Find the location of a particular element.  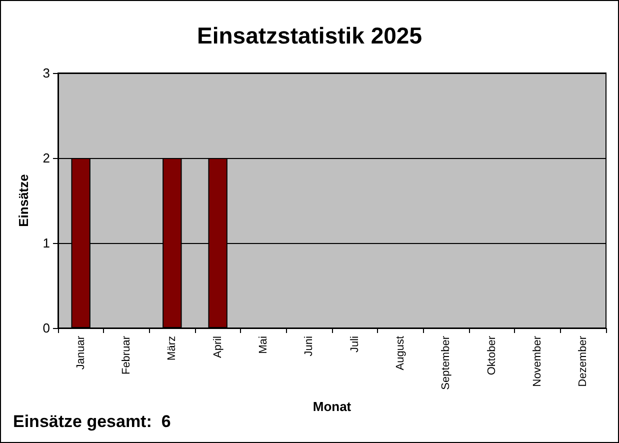

y-tick-label: 1 is located at coordinates (46, 243).